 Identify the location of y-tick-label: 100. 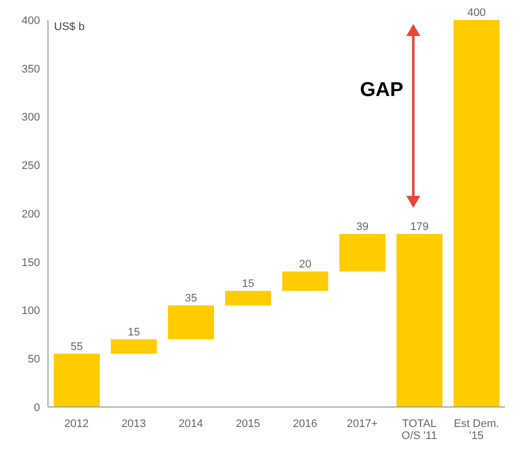
(31, 311).